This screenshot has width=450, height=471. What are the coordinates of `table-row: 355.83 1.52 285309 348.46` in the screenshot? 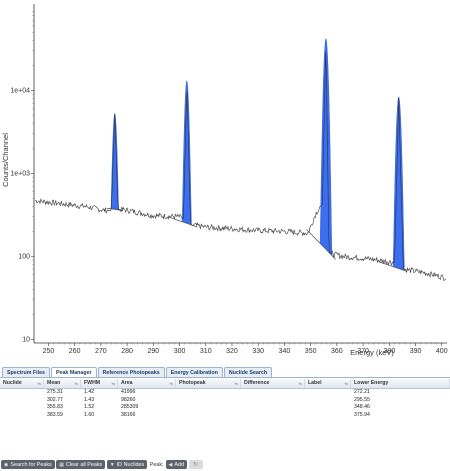 It's located at (225, 408).